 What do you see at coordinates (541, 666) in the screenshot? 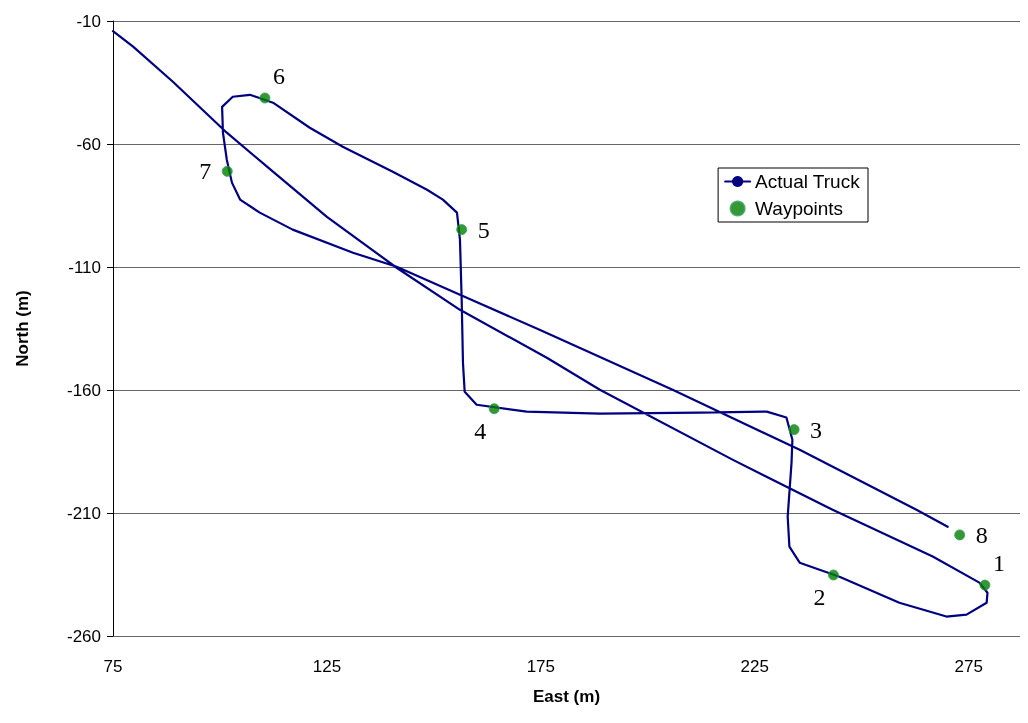
I see `x-tick-label: 175` at bounding box center [541, 666].